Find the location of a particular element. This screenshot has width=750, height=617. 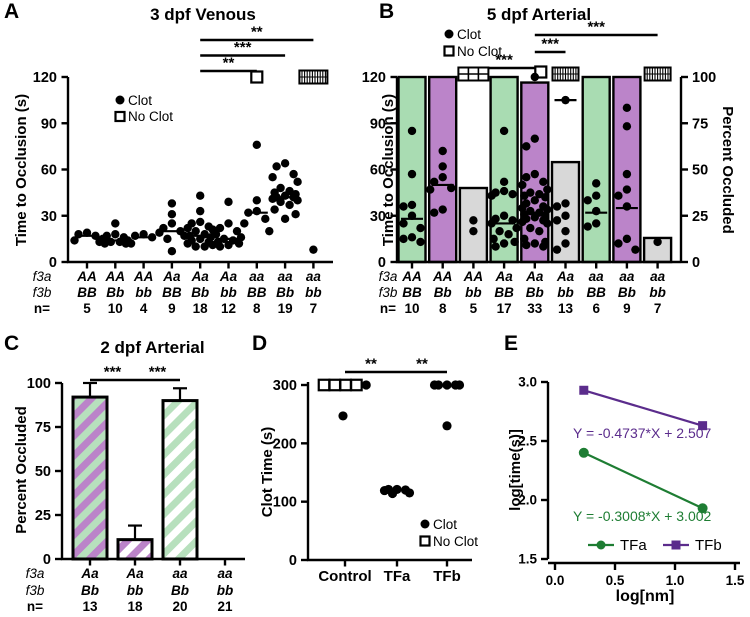

svg-text: 3.0 is located at coordinates (527, 382).